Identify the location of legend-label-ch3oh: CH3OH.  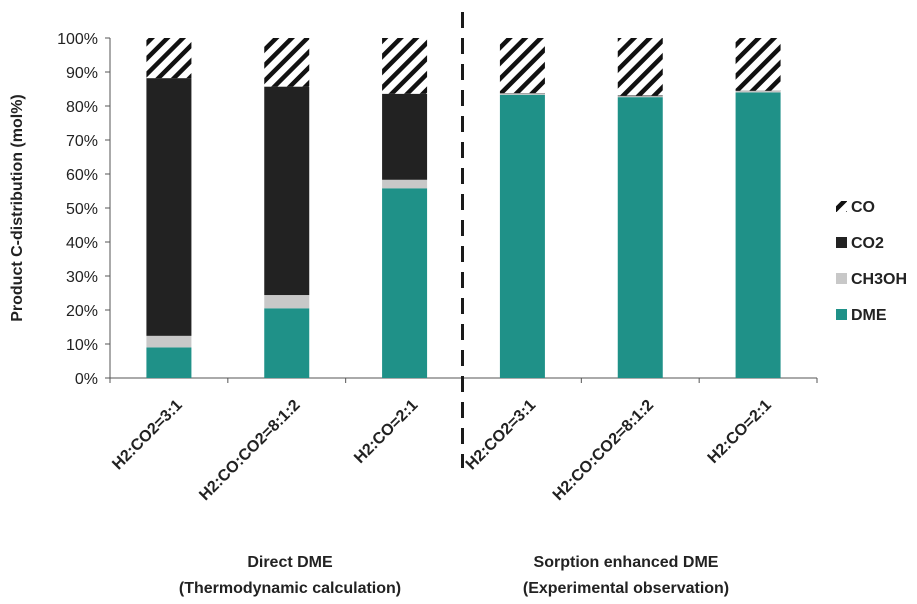
(879, 279).